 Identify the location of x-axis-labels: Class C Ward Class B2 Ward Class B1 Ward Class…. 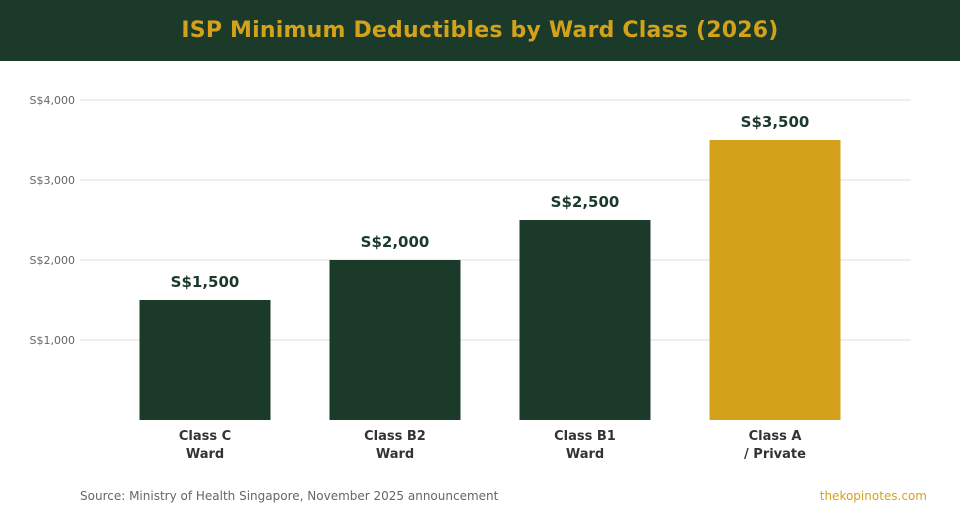
(492, 445).